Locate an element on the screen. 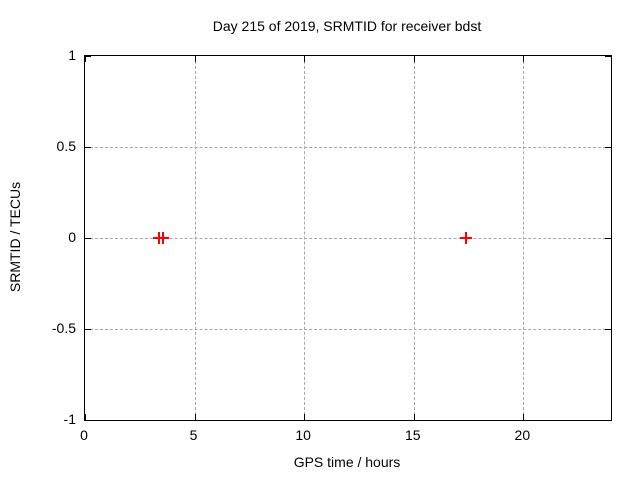 This screenshot has width=640, height=480. y-tick-label: -1 is located at coordinates (69, 419).